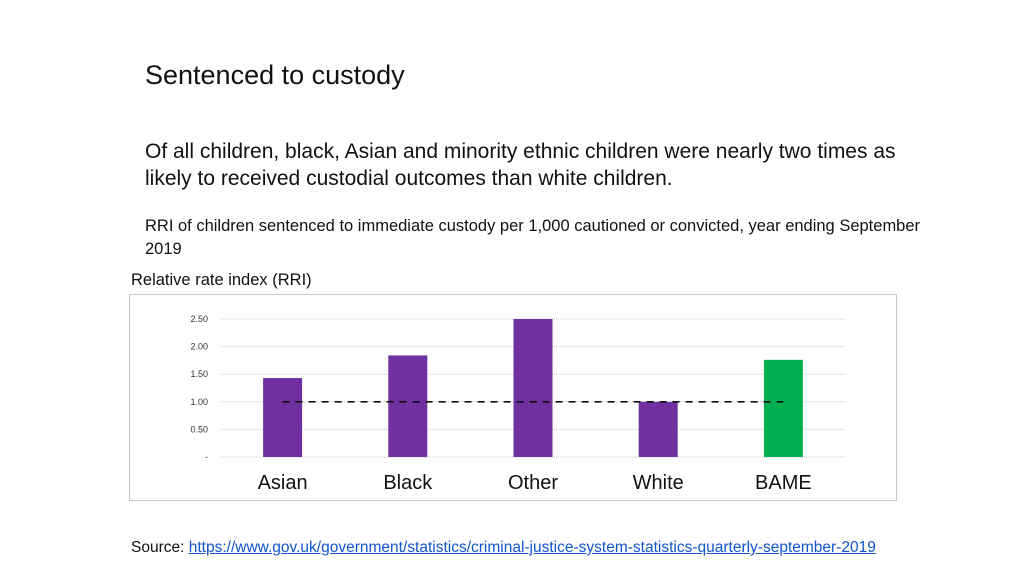  I want to click on y-tick-label: 0.50, so click(199, 429).